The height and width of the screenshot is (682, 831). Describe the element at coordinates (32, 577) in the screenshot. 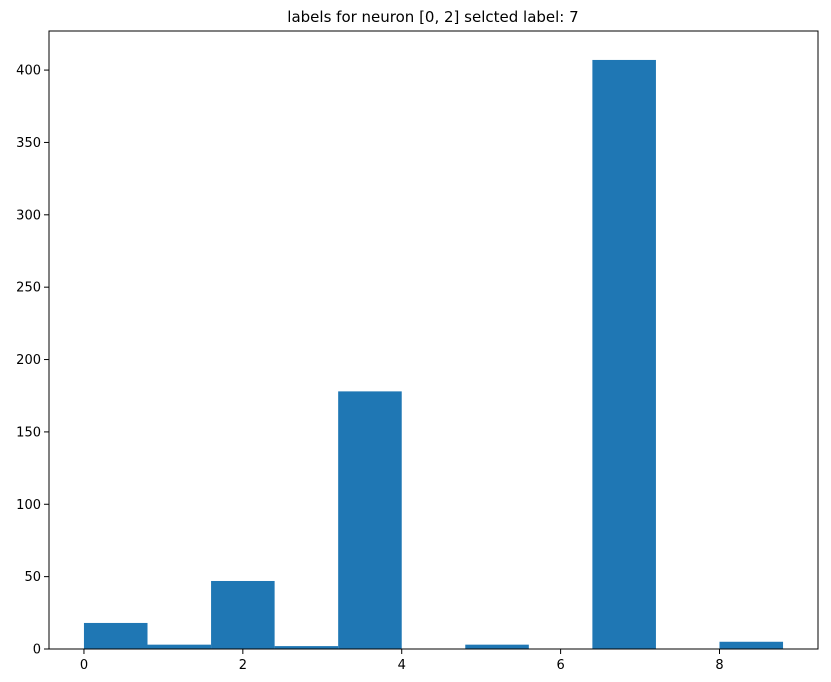

I see `y-tick-label: 50` at that location.